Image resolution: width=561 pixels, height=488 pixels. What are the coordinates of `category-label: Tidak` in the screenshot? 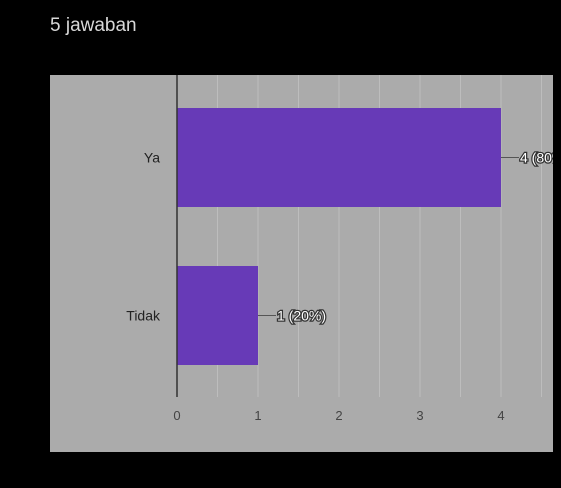 It's located at (143, 316).